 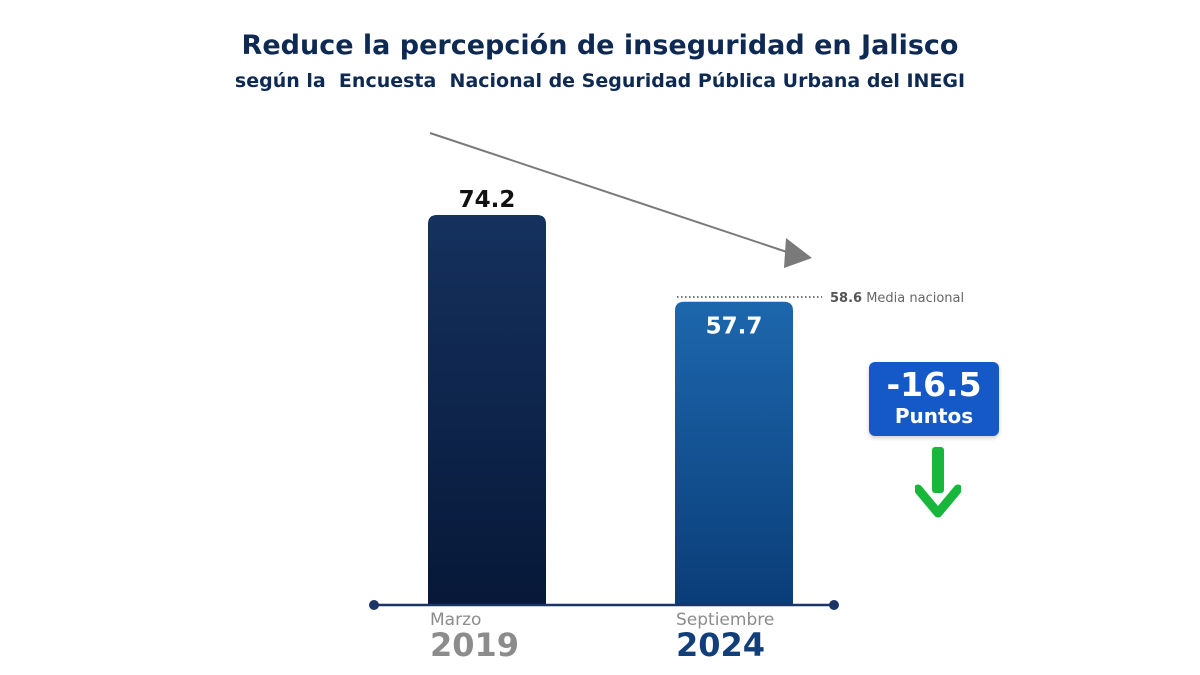 I want to click on down-arrow-icon, so click(x=938, y=482).